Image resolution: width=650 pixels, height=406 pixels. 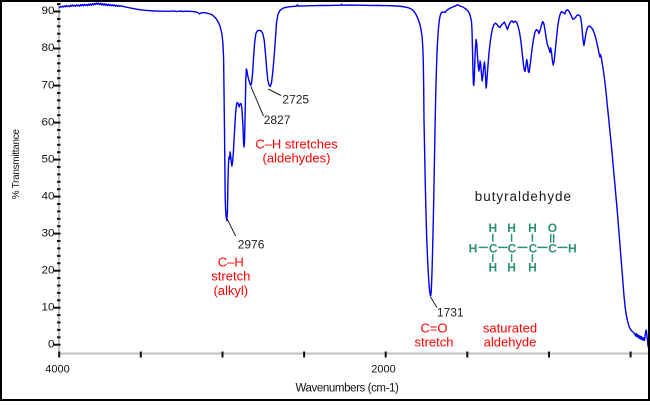 What do you see at coordinates (296, 143) in the screenshot?
I see `svg-text: C–H stretches` at bounding box center [296, 143].